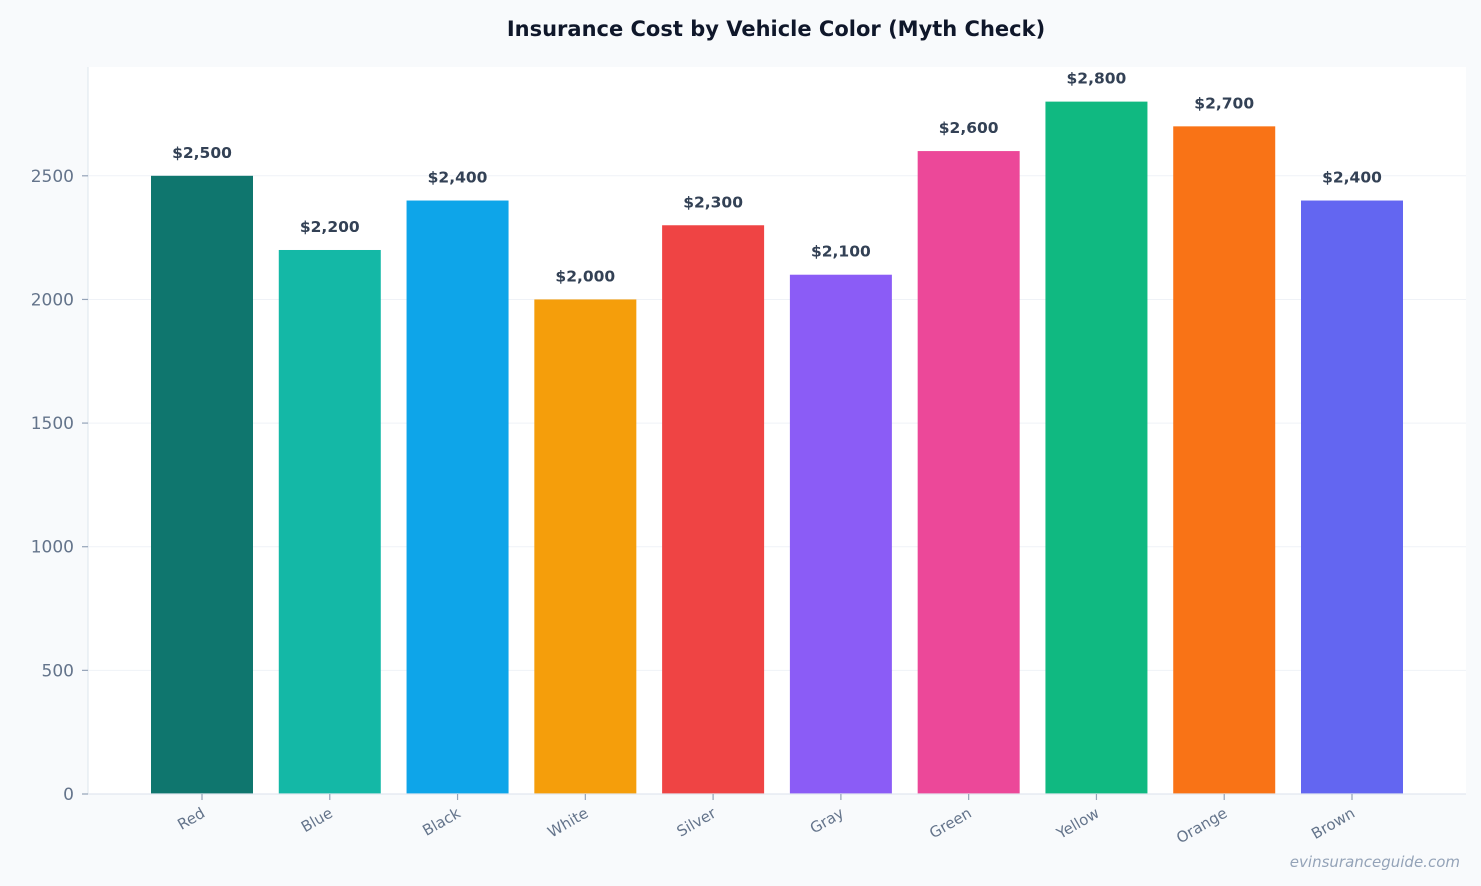 The height and width of the screenshot is (886, 1481). I want to click on bar-value-label: $2,800, so click(1097, 79).